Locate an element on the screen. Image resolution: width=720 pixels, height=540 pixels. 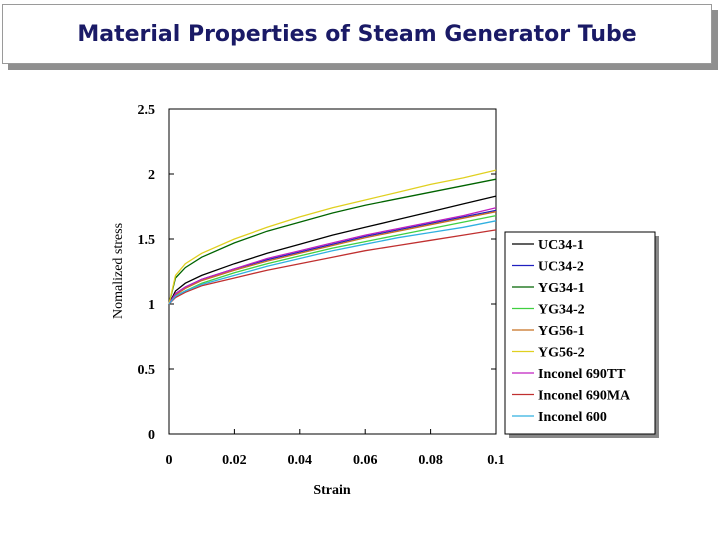
y-tick-label: 1 is located at coordinates (151, 305).